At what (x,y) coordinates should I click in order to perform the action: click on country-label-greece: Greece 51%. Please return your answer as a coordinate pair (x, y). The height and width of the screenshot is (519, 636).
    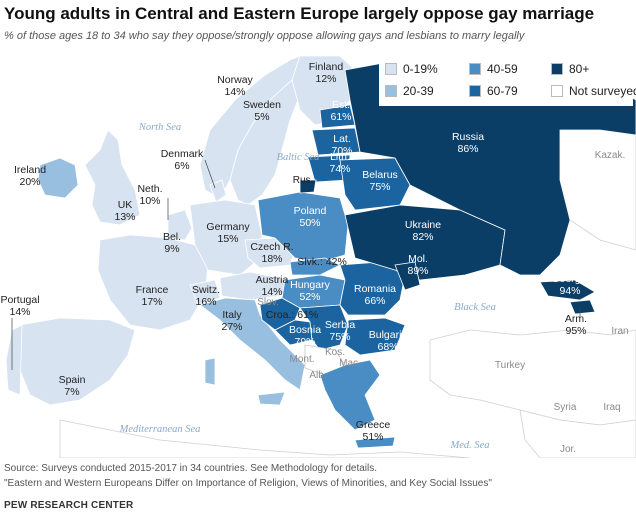
    Looking at the image, I should click on (373, 431).